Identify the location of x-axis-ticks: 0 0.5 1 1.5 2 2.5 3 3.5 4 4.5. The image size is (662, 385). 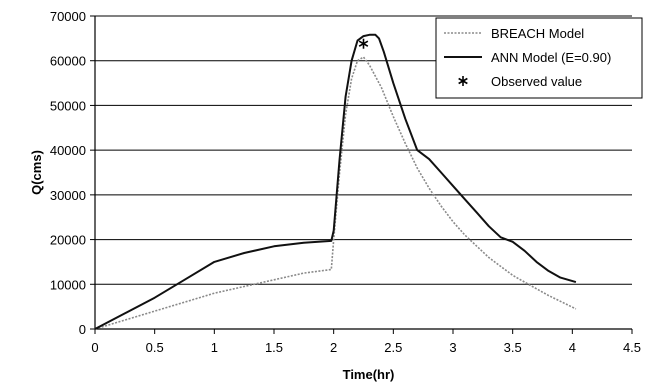
(366, 342).